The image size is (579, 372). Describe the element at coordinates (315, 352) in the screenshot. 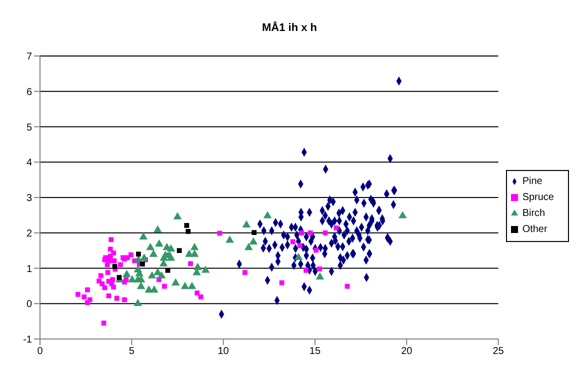

I see `x-tick-label: 15` at that location.